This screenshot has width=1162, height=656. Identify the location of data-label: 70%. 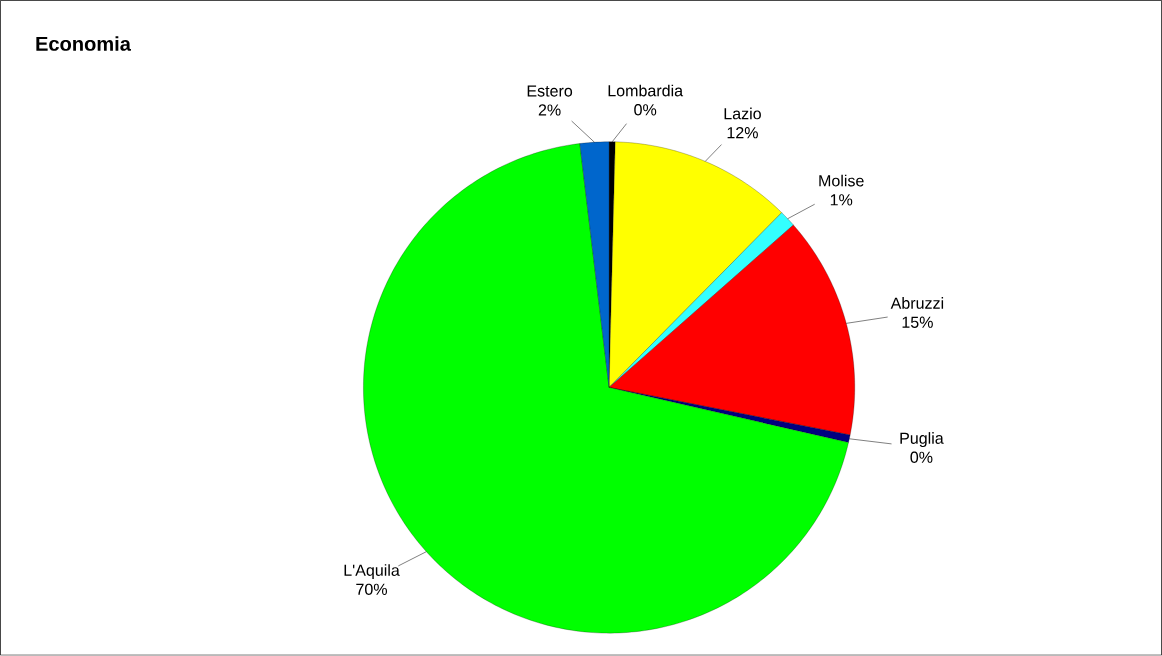
(372, 589).